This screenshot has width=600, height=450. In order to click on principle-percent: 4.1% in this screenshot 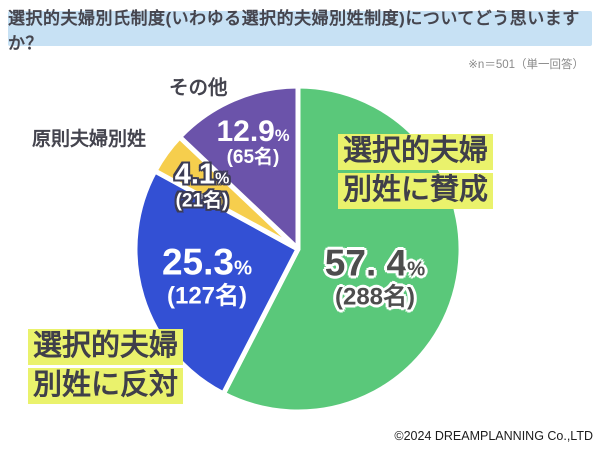, I will do `click(202, 174)`.